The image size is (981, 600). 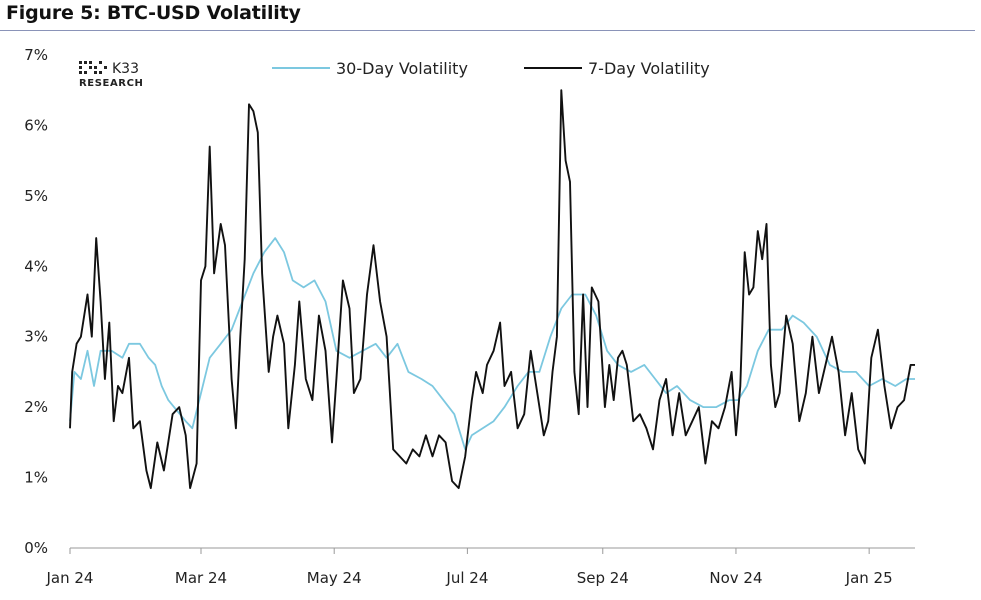 What do you see at coordinates (603, 578) in the screenshot?
I see `x-tick-label: Sep 24` at bounding box center [603, 578].